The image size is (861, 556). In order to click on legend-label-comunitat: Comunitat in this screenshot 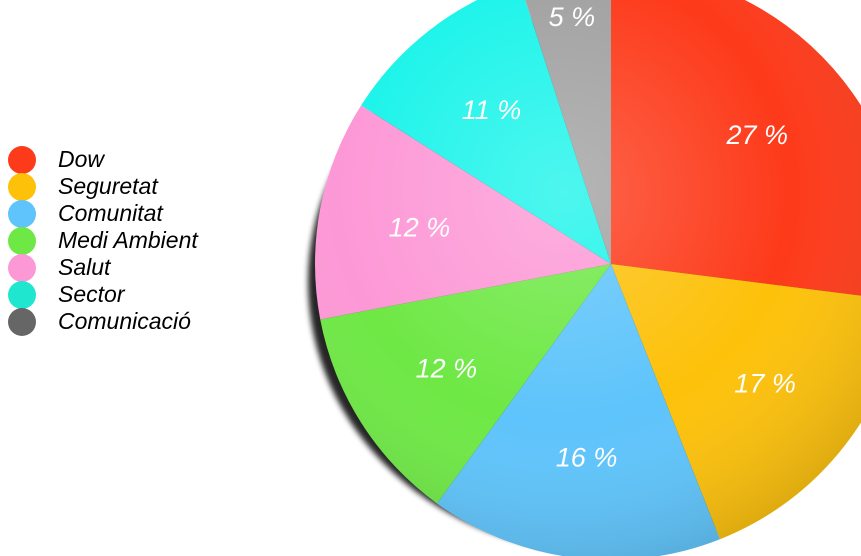, I will do `click(110, 213)`.